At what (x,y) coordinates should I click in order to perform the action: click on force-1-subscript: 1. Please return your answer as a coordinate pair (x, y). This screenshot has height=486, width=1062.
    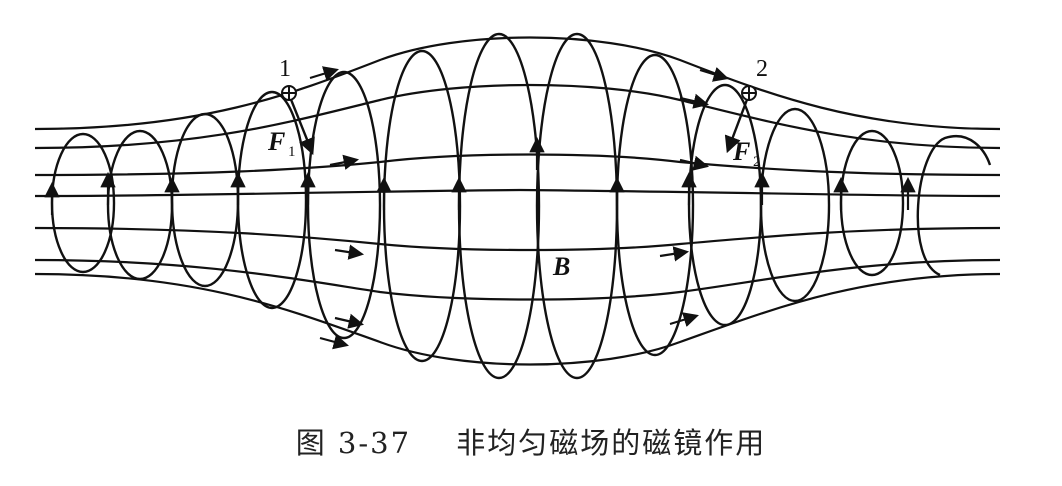
    Looking at the image, I should click on (292, 152).